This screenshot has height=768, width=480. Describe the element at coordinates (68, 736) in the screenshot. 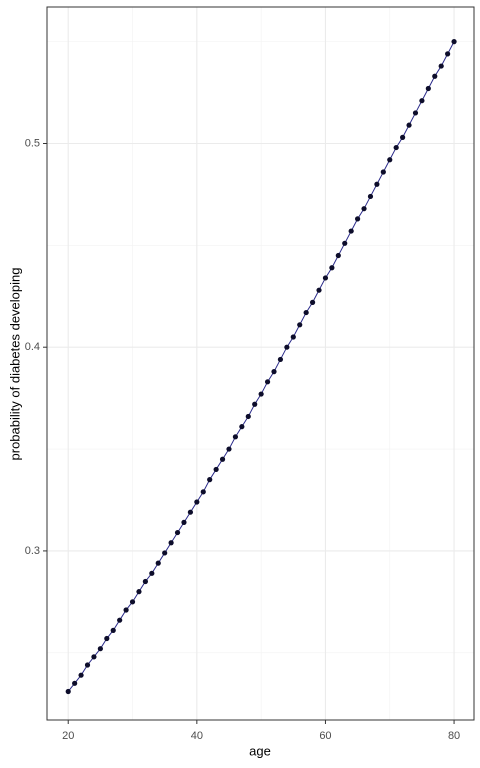

I see `x-tick-label: 20` at that location.